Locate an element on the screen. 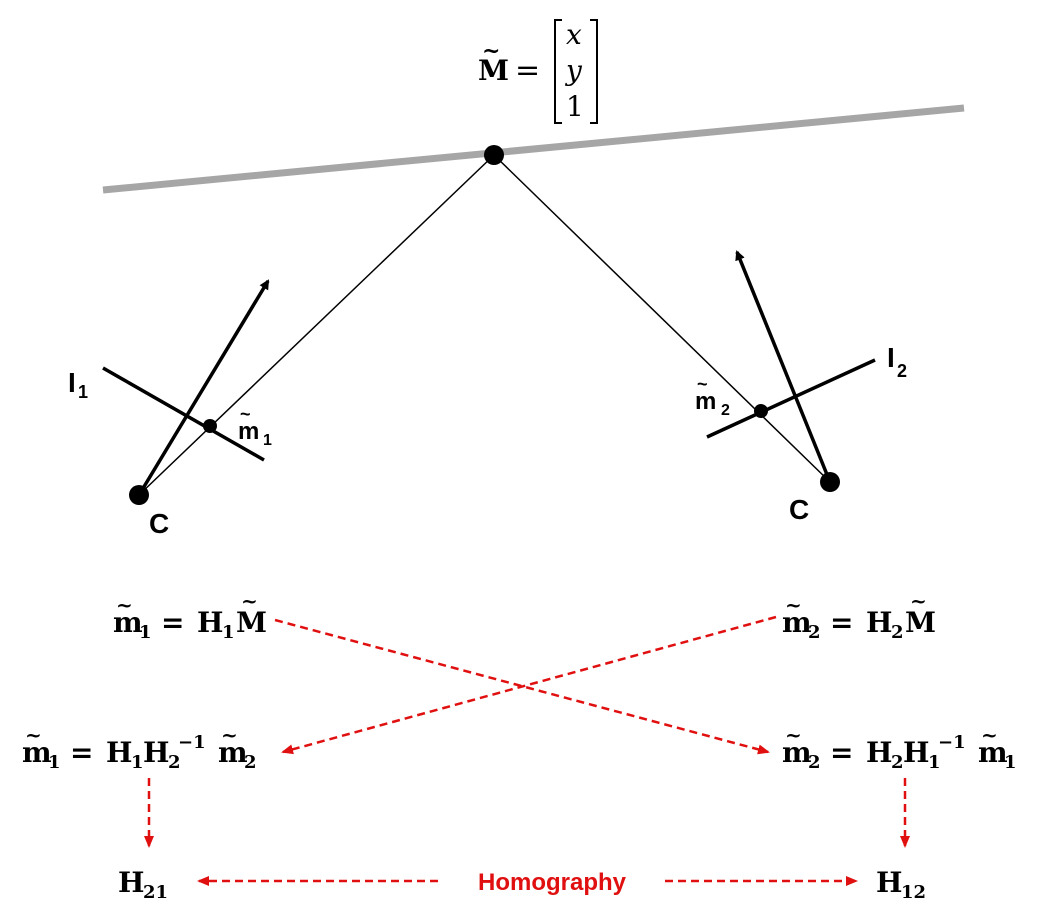 This screenshot has height=922, width=1044. image-point-2-label: m ~ 2 is located at coordinates (712, 396).